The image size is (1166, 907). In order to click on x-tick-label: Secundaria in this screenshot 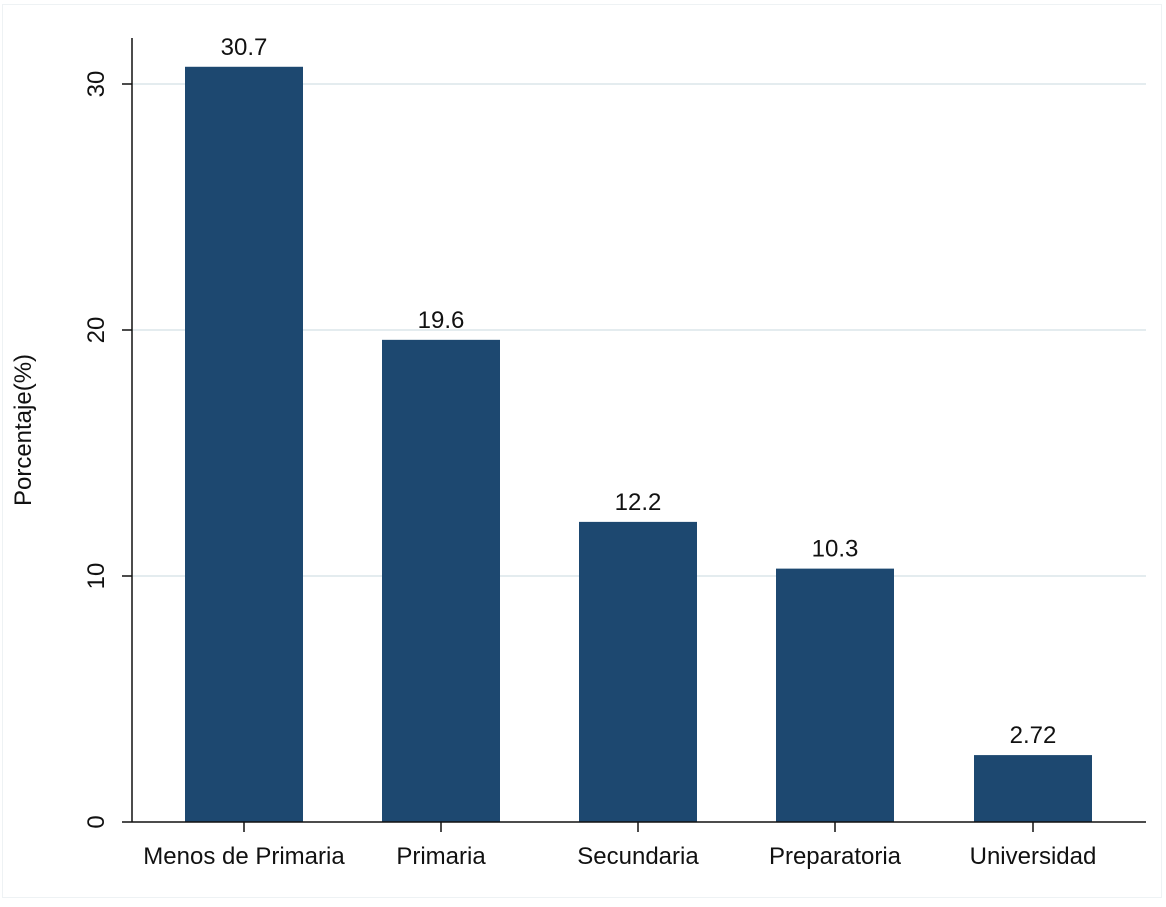, I will do `click(638, 856)`.